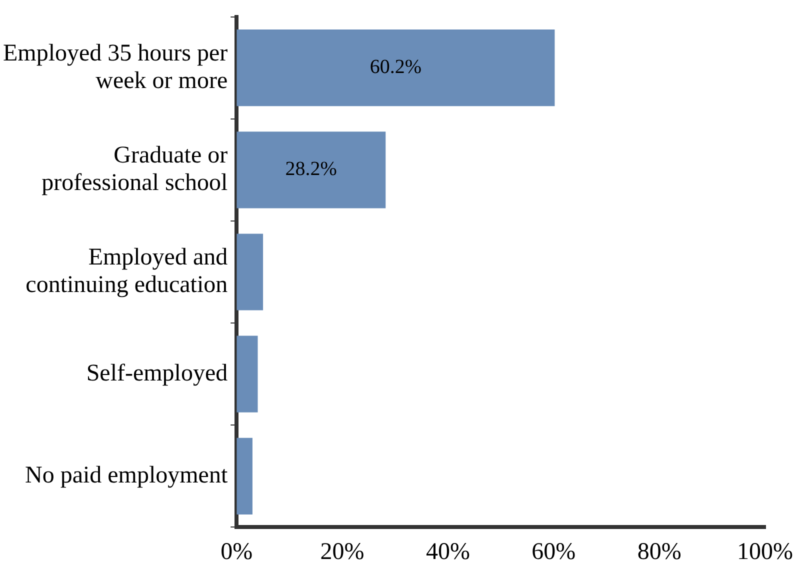 The height and width of the screenshot is (570, 796). Describe the element at coordinates (342, 551) in the screenshot. I see `x-tick-label: 20%` at that location.